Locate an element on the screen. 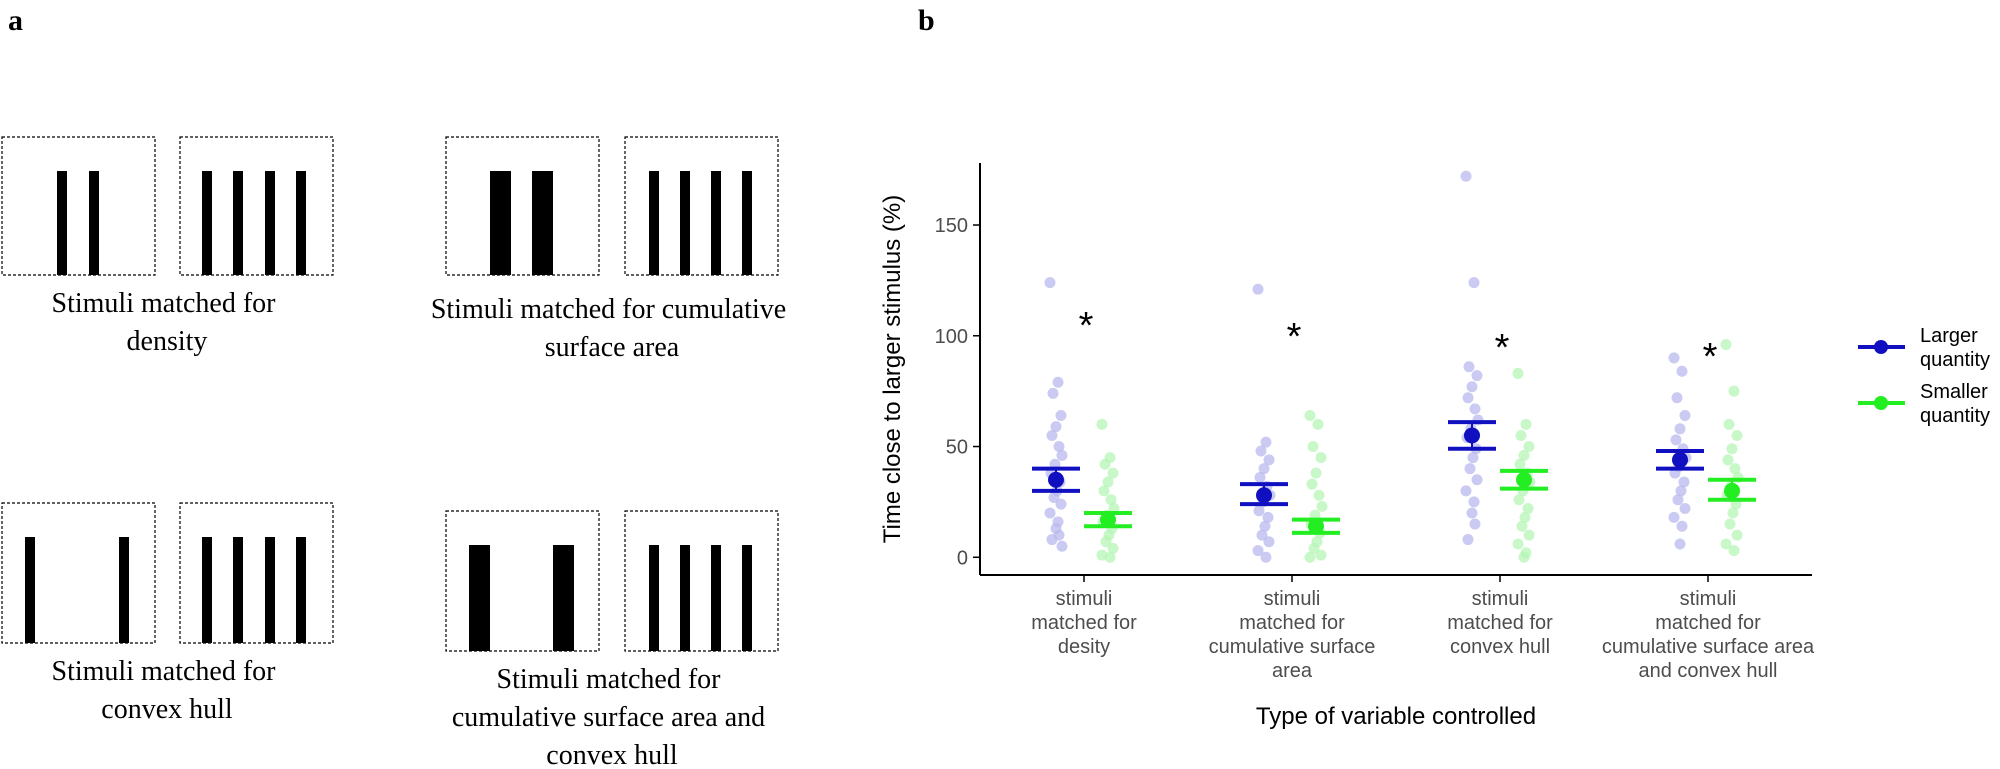 This screenshot has height=769, width=2000. x-tick-label-line: matched for is located at coordinates (1708, 623).